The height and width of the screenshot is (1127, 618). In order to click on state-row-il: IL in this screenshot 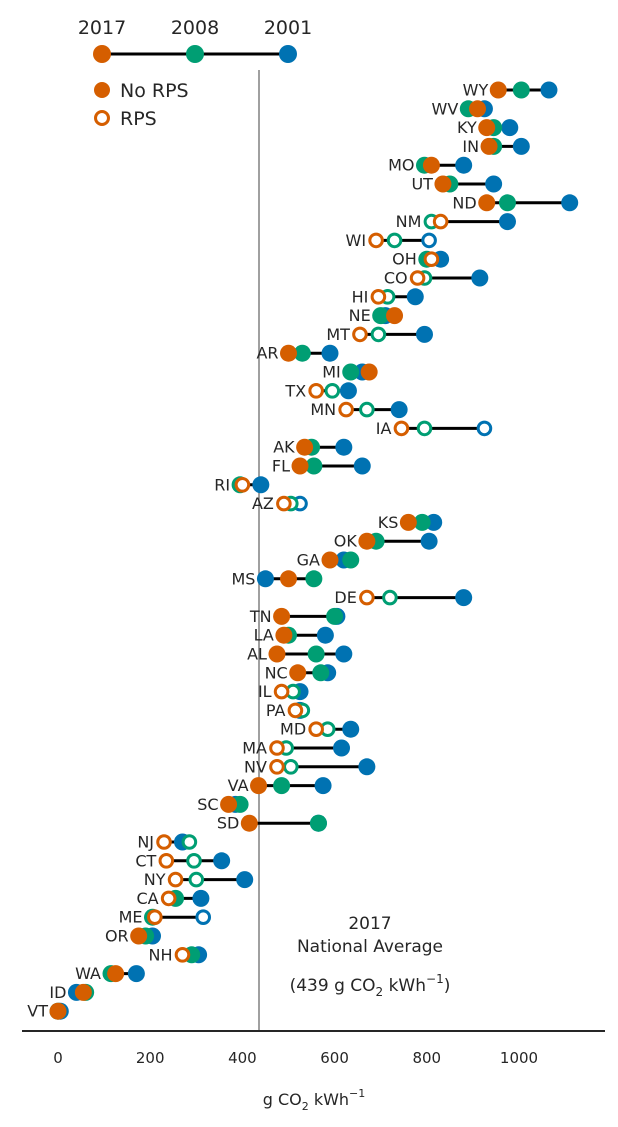, I will do `click(283, 691)`.